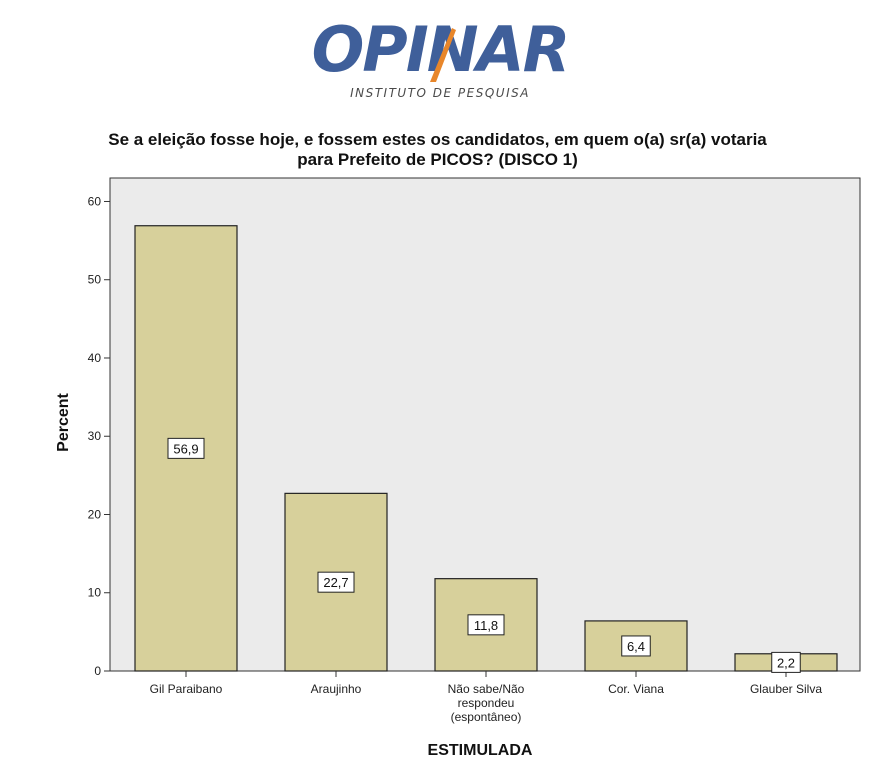  Describe the element at coordinates (437, 159) in the screenshot. I see `chart-title-line-2: para Prefeito de PICOS? (DISCO 1)` at that location.